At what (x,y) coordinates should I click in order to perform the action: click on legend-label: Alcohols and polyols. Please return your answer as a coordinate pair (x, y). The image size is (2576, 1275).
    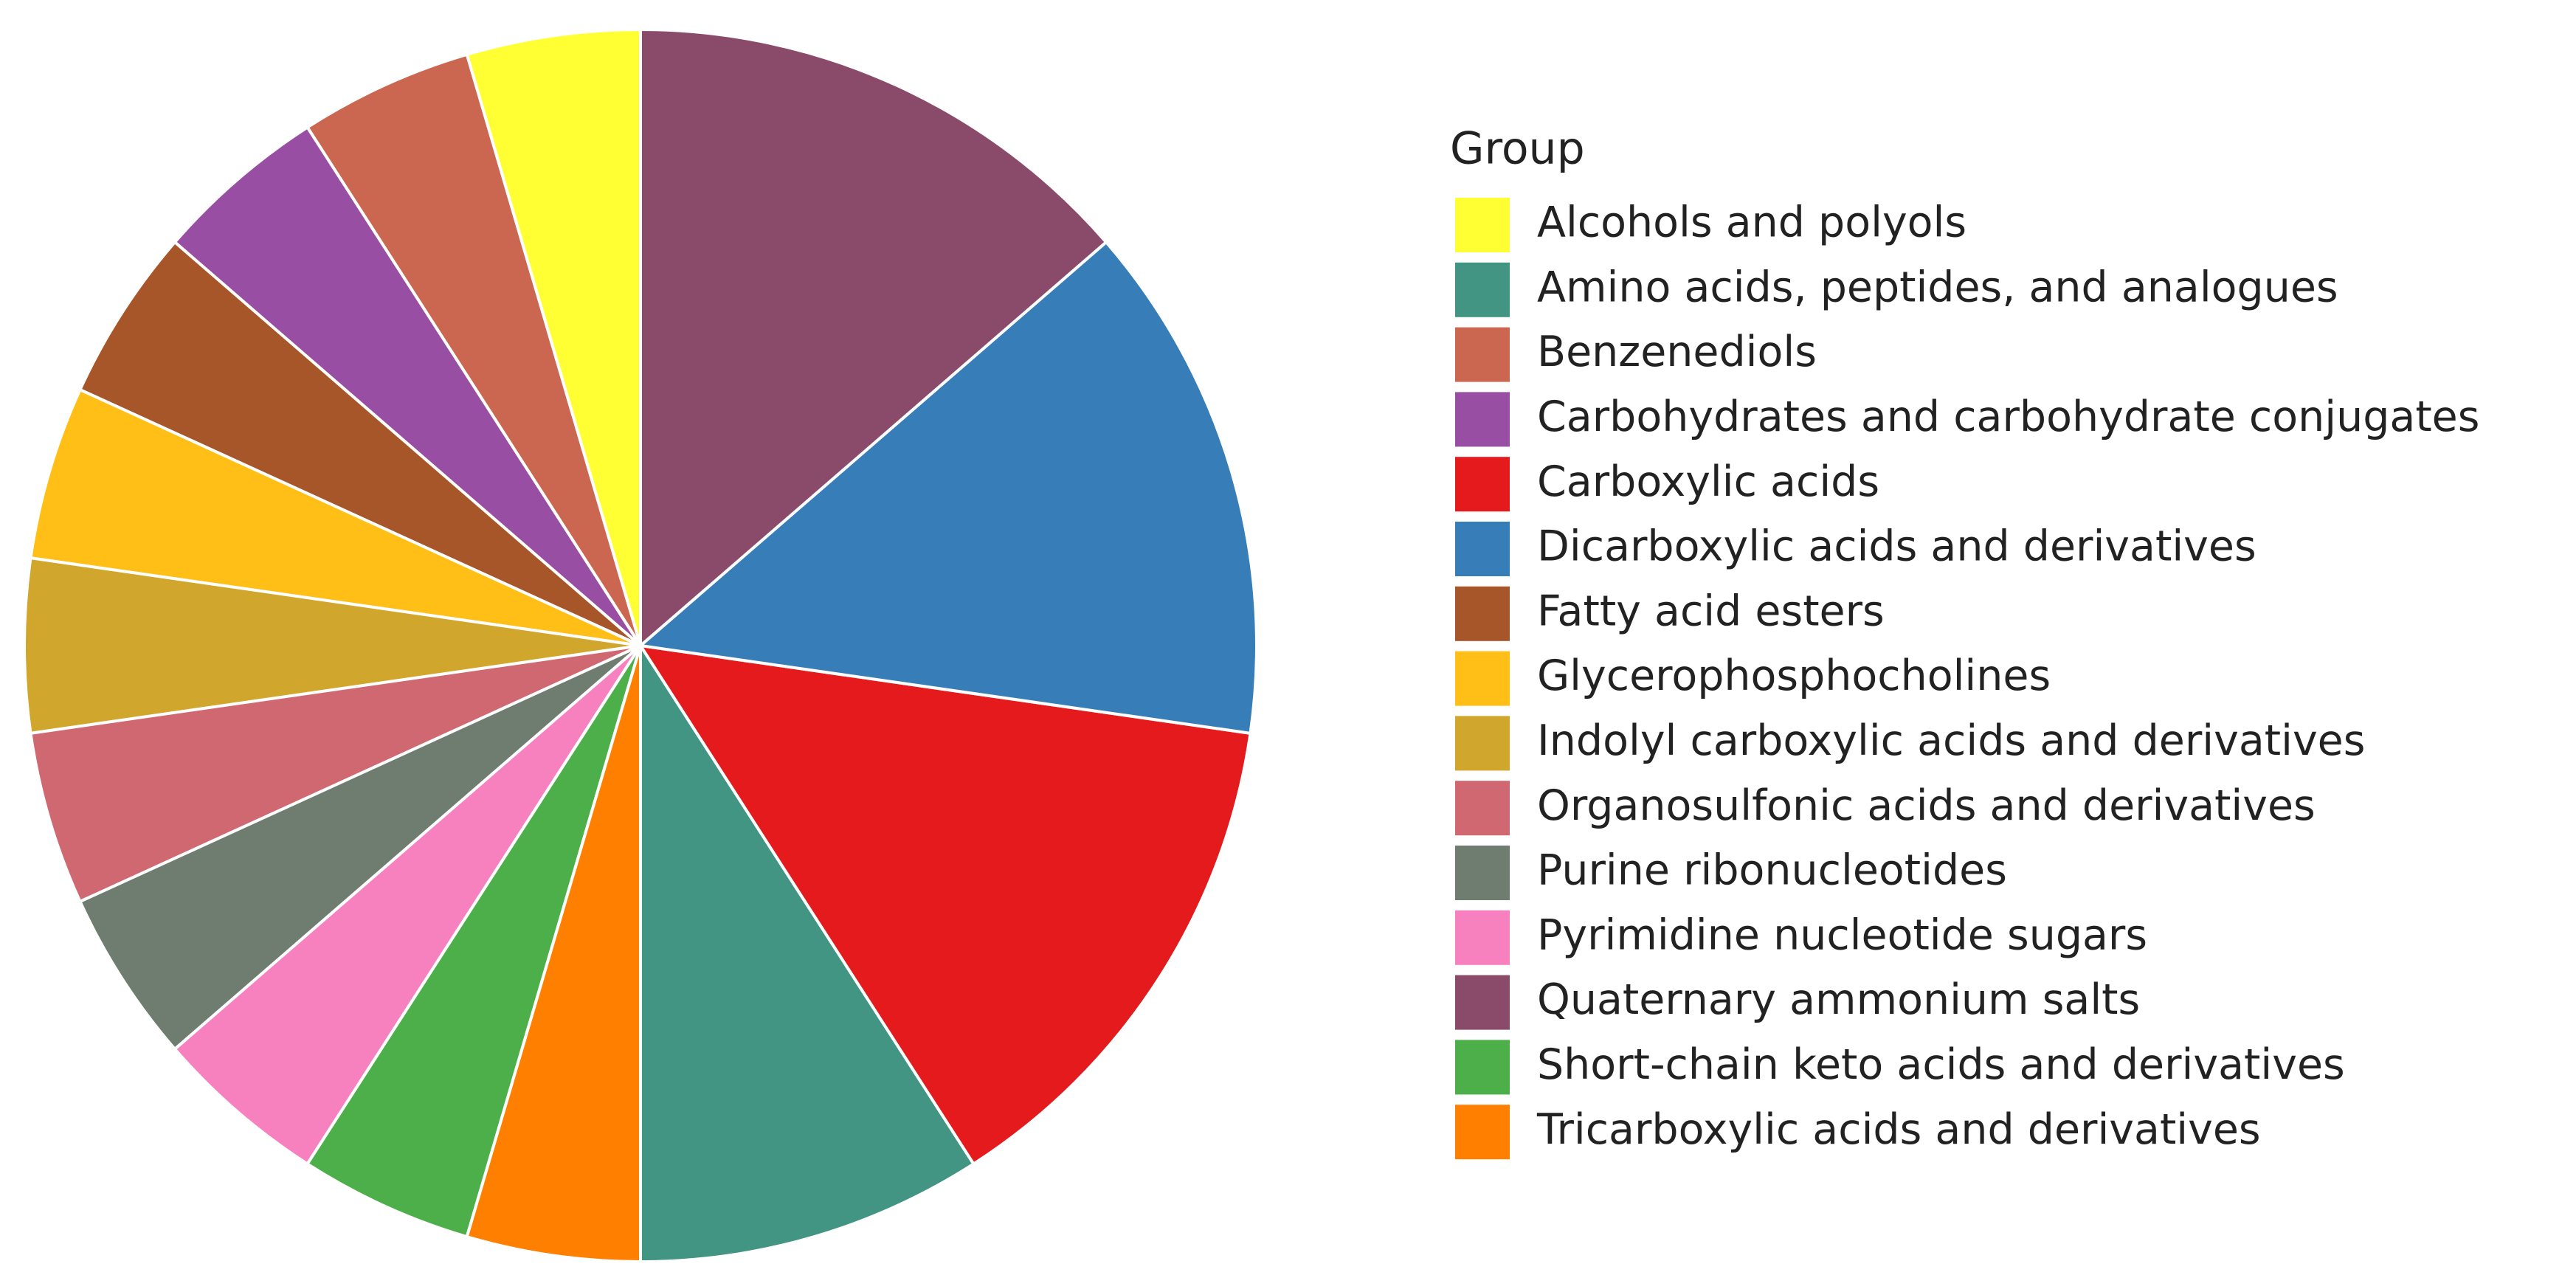
    Looking at the image, I should click on (1752, 222).